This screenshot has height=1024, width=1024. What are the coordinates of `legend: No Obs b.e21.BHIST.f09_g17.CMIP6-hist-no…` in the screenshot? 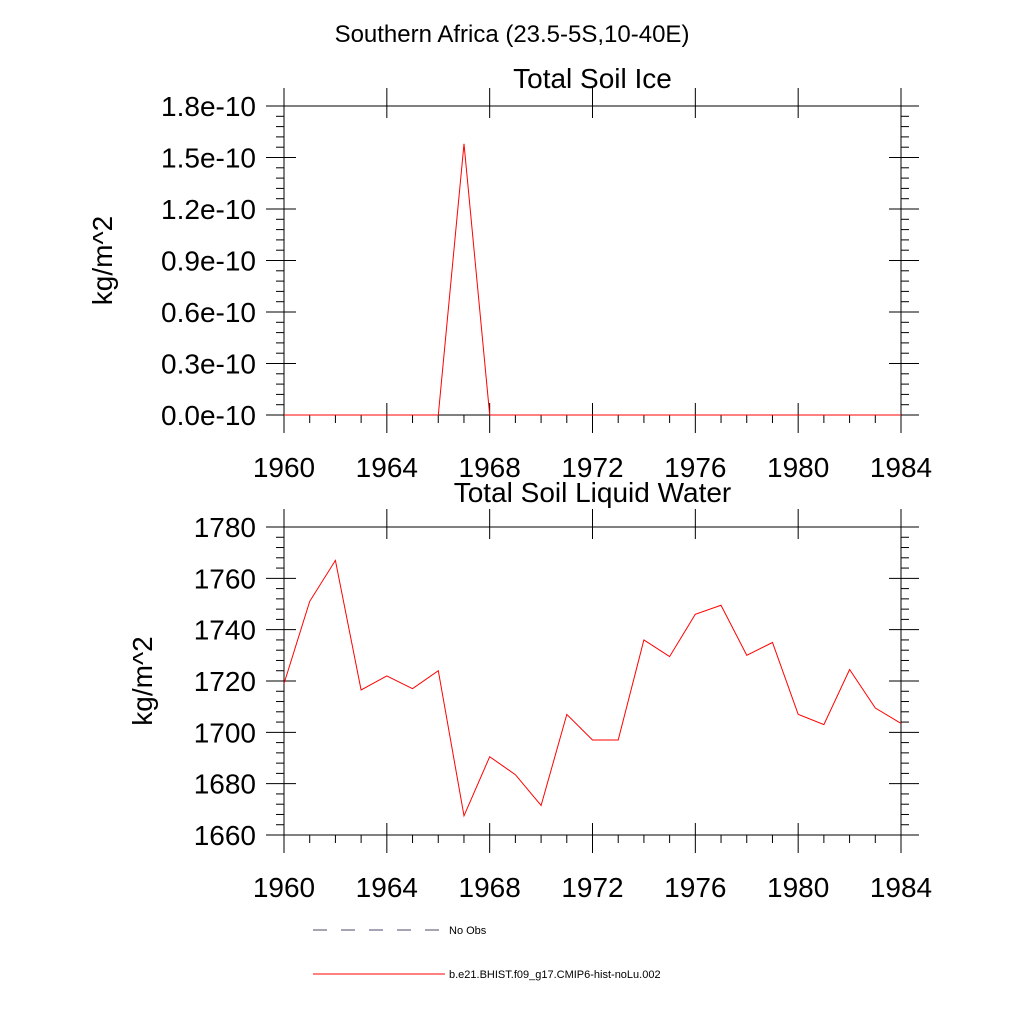 It's located at (487, 953).